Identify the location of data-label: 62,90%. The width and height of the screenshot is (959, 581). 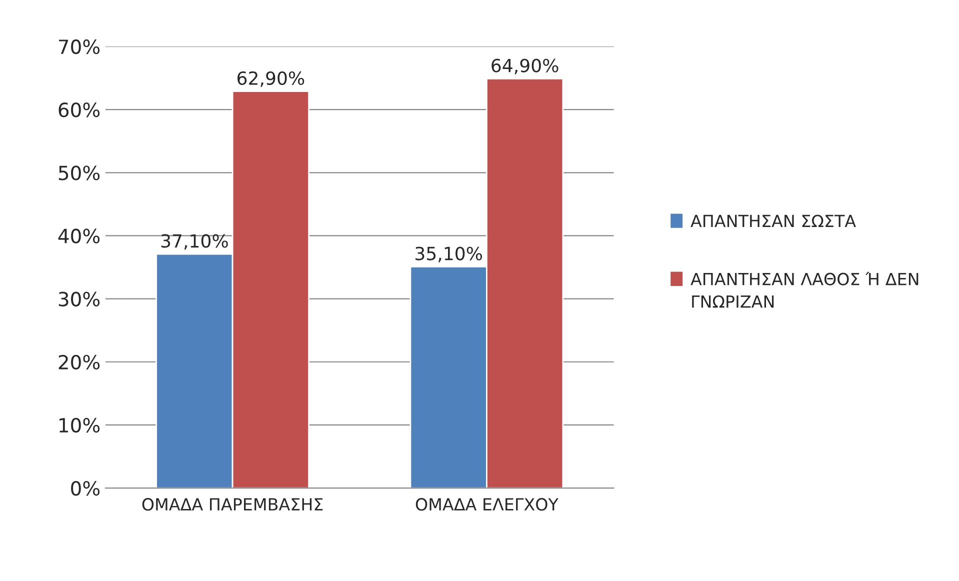
(271, 79).